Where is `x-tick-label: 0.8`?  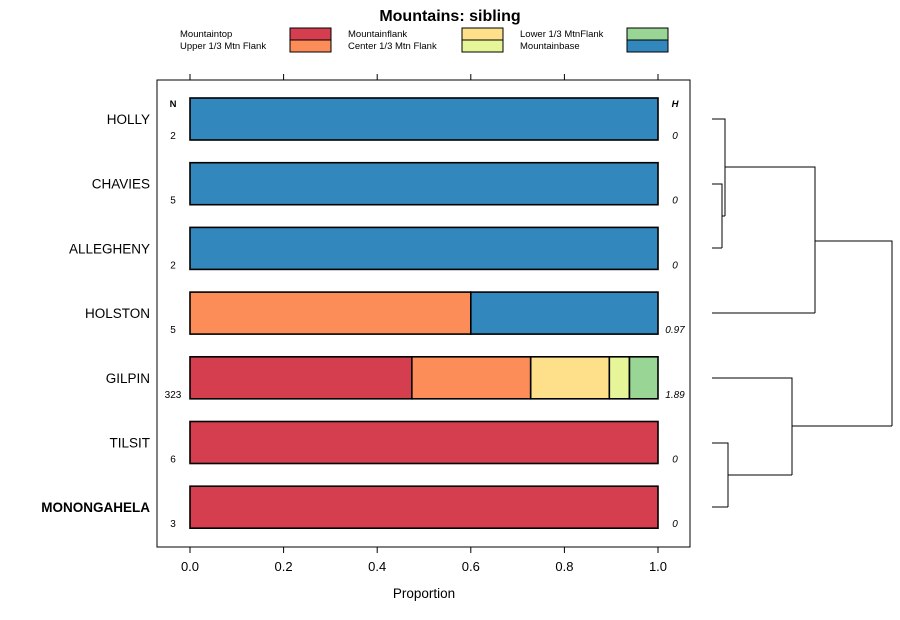 x-tick-label: 0.8 is located at coordinates (564, 566).